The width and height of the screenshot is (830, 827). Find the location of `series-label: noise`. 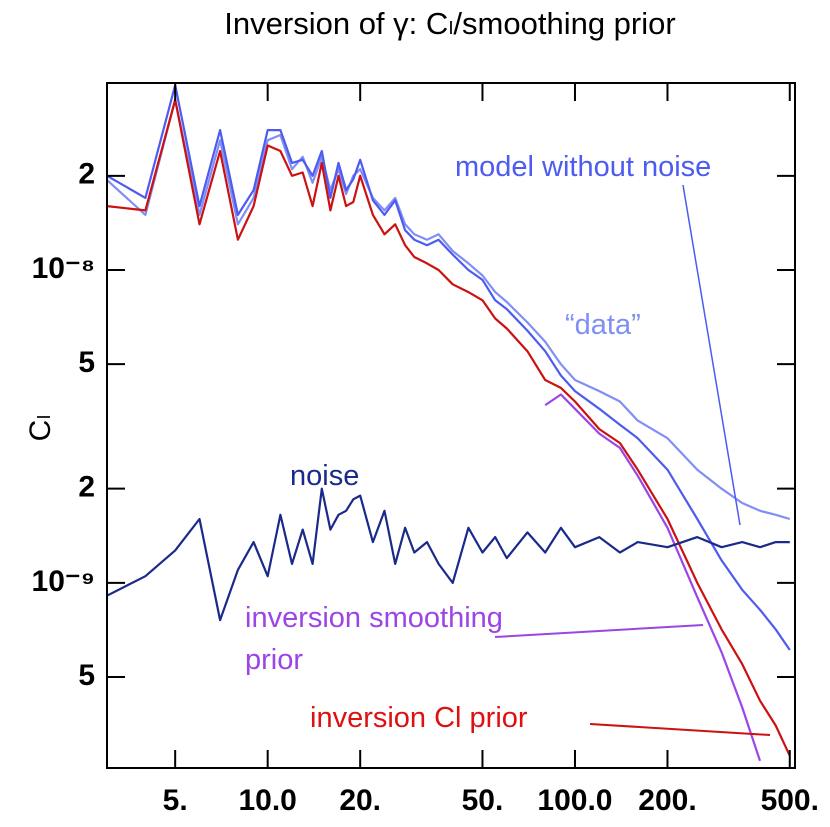

series-label: noise is located at coordinates (325, 476).